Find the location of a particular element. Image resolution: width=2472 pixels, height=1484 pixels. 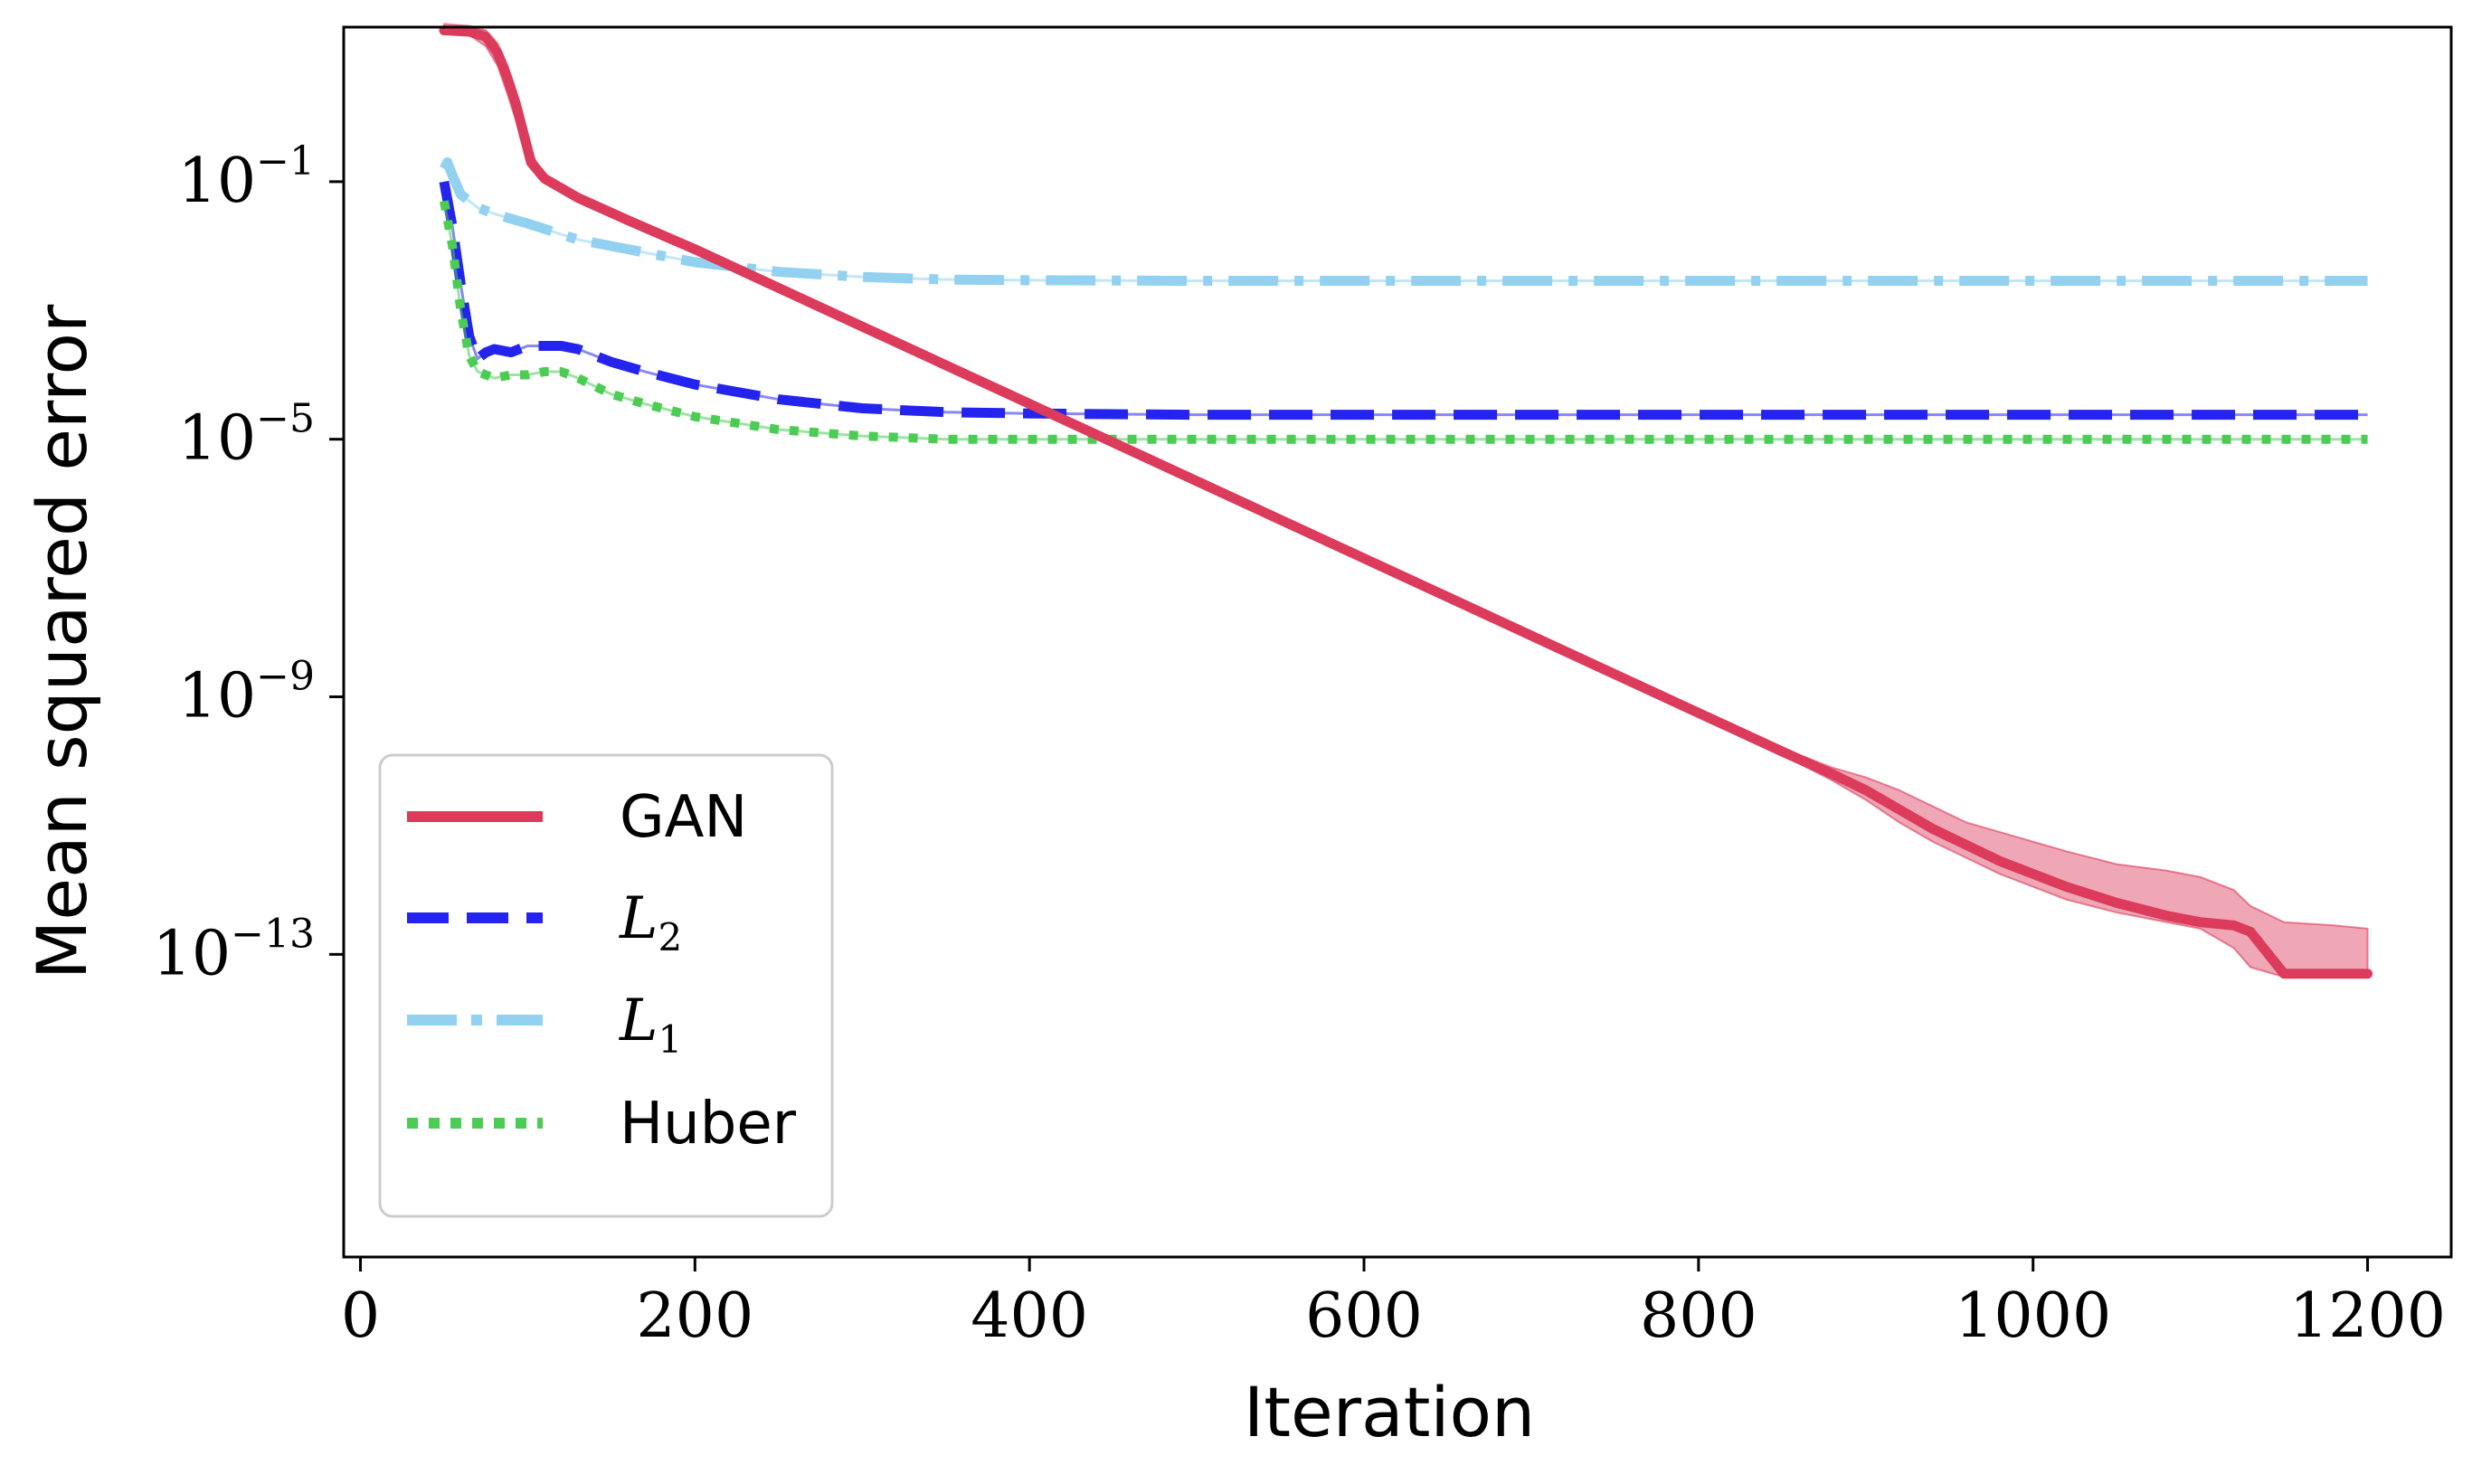

y-axis: 10⁻¹ 10⁻⁵ 10⁻⁹ 10⁻¹³ is located at coordinates (248, 563).